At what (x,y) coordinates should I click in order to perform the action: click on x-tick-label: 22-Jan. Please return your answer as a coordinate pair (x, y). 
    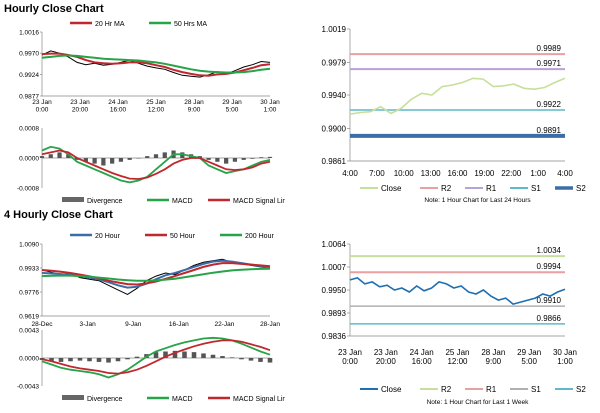
    Looking at the image, I should click on (224, 324).